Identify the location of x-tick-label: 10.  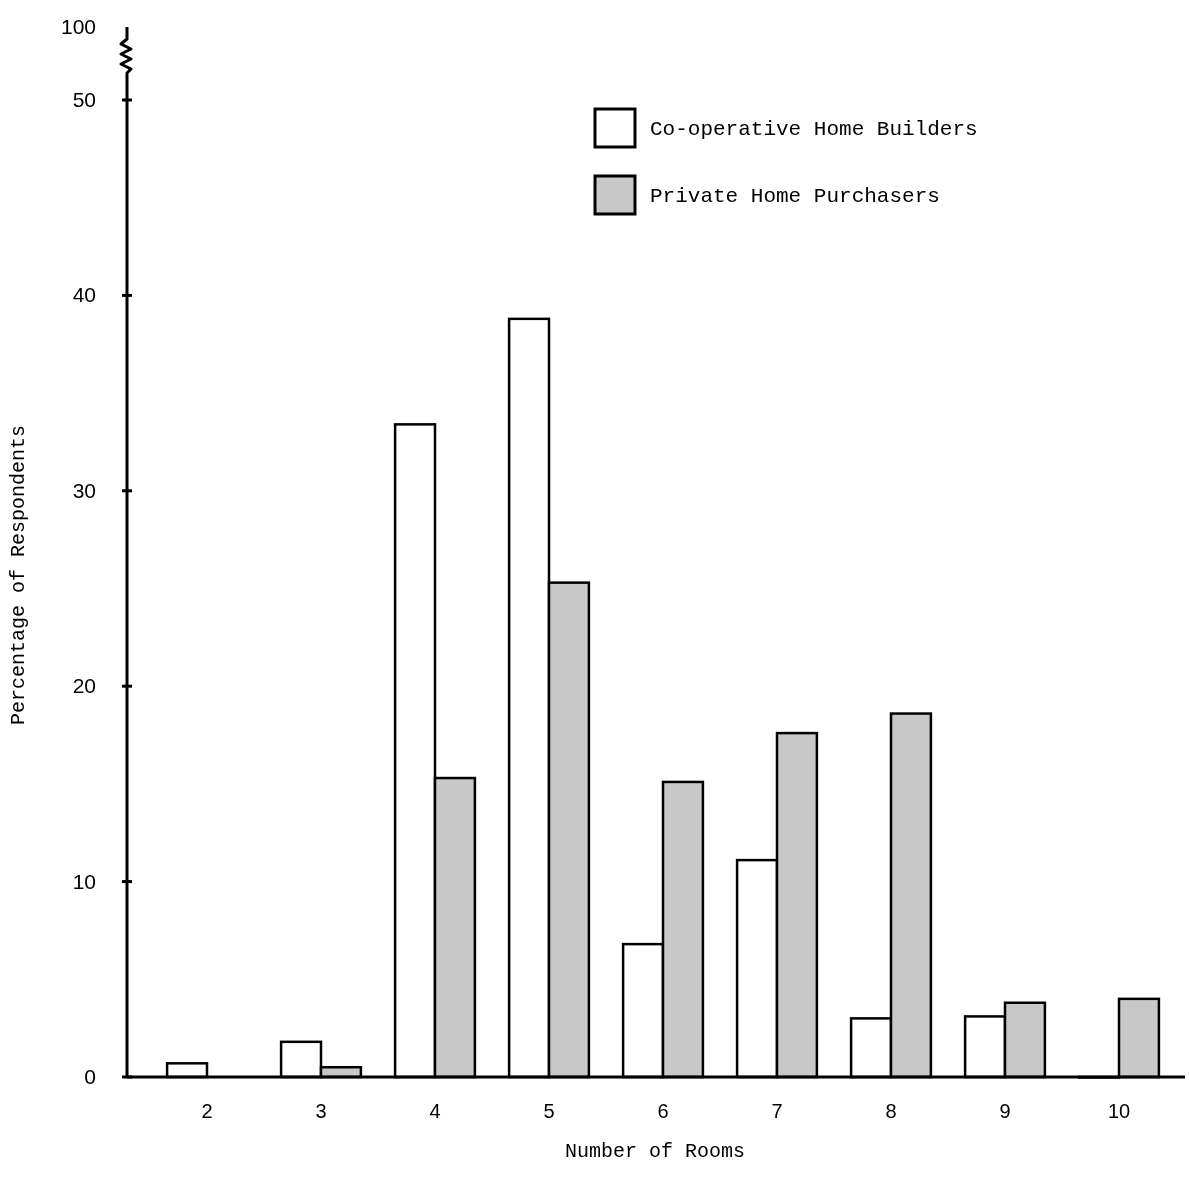
(1119, 1111).